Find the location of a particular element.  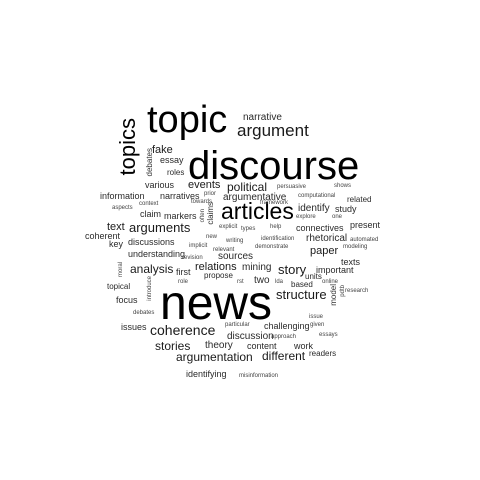

word-coherence: coherence is located at coordinates (183, 330).